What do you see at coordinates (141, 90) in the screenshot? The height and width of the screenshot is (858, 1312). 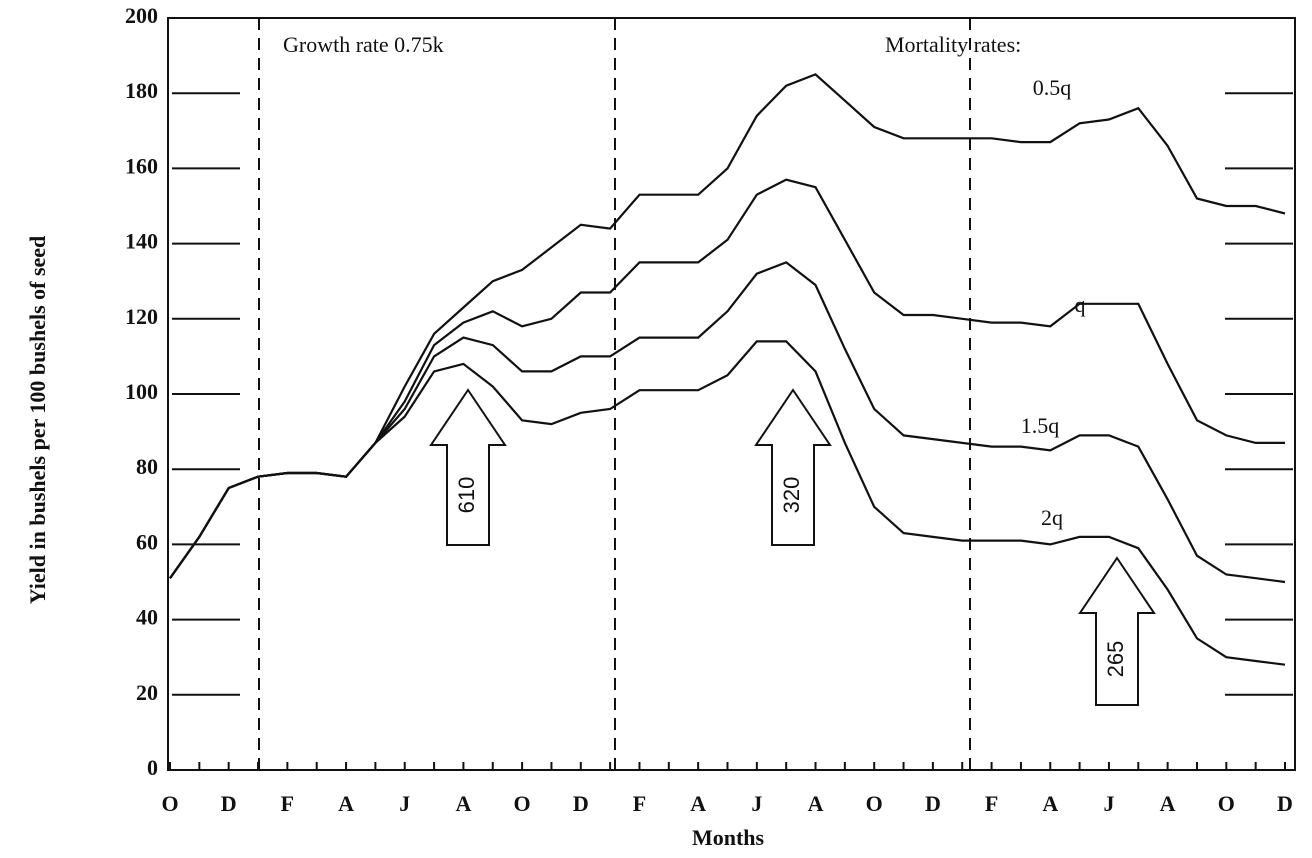 I see `y-tick-label: 180` at bounding box center [141, 90].